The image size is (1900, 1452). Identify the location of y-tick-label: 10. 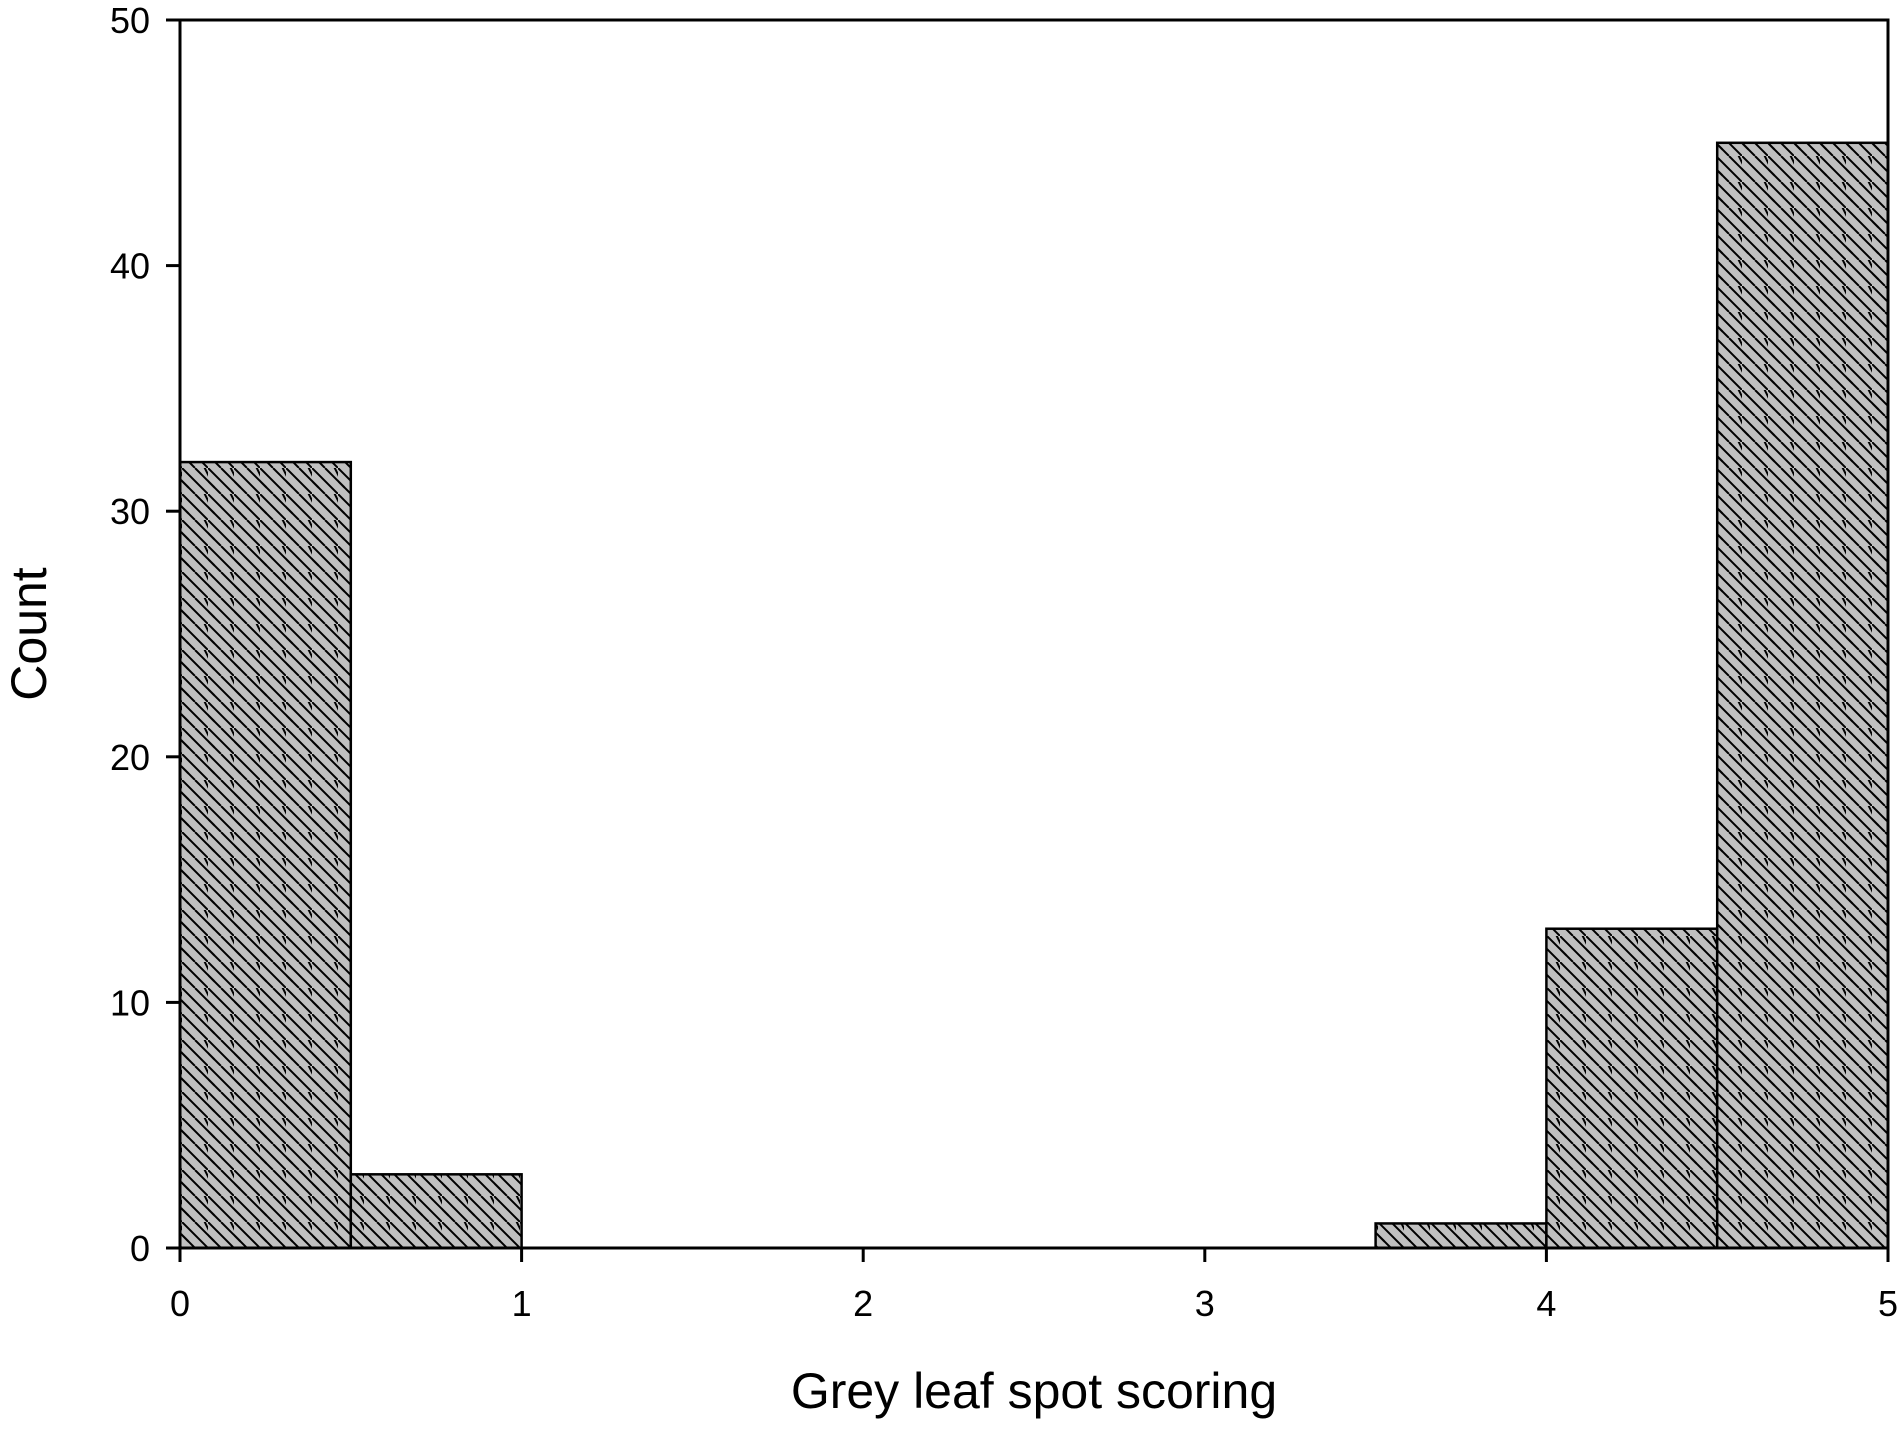
(130, 1002).